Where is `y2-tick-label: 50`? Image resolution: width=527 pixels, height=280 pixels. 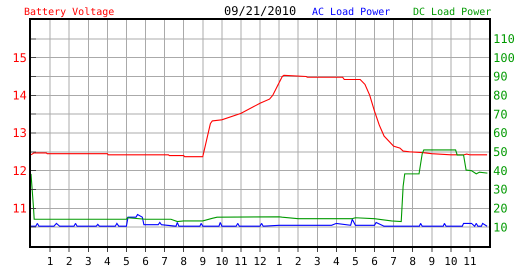 y2-tick-label: 50 is located at coordinates (500, 152).